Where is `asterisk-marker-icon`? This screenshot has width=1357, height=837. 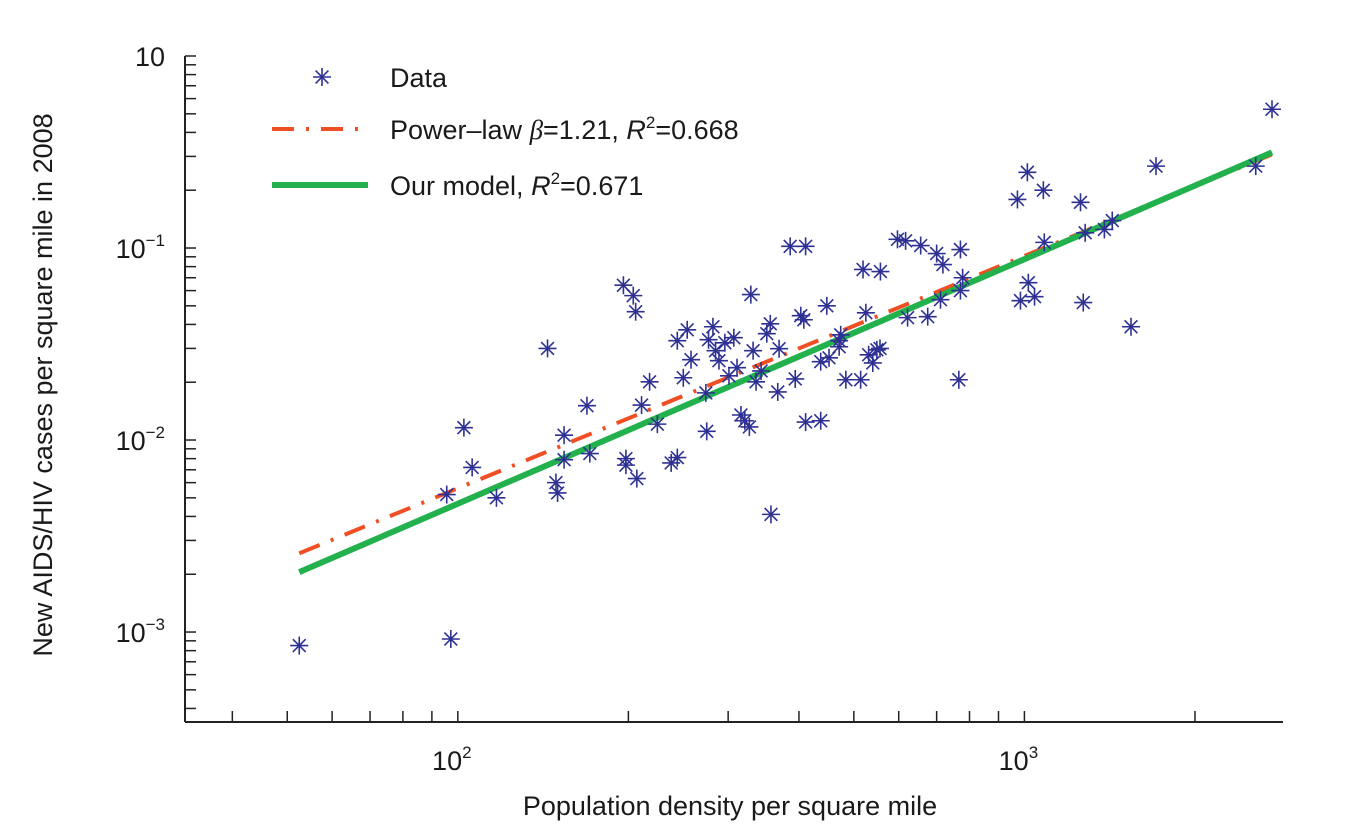
asterisk-marker-icon is located at coordinates (322, 77).